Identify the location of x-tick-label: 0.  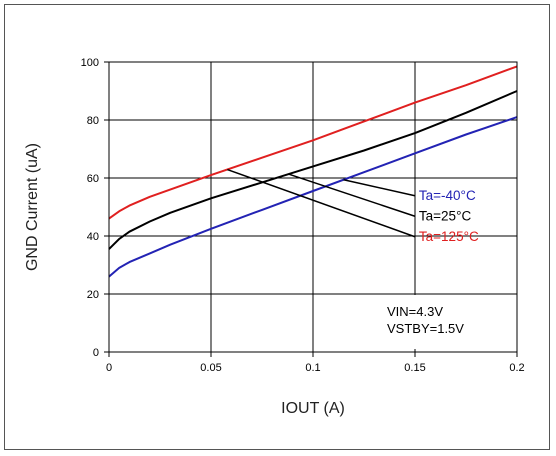
(109, 368).